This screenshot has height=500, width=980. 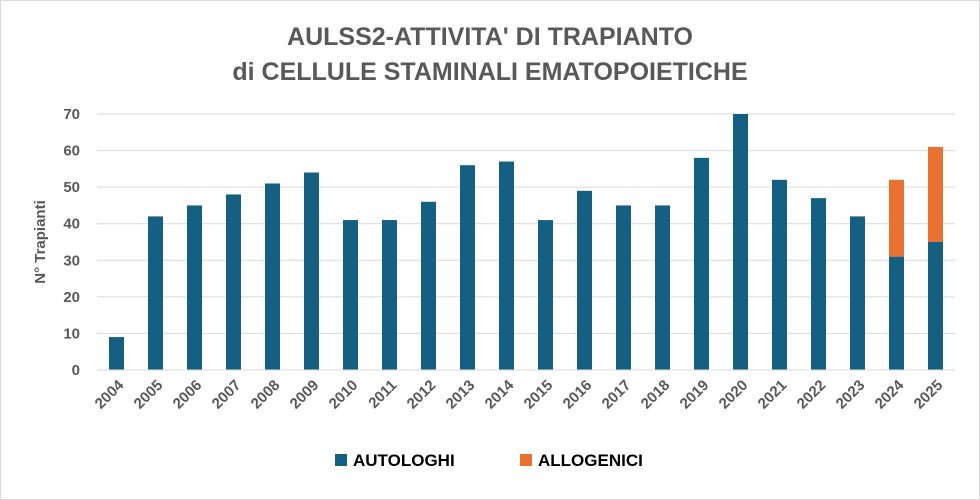 I want to click on bar-autologhi-2011, so click(x=389, y=295).